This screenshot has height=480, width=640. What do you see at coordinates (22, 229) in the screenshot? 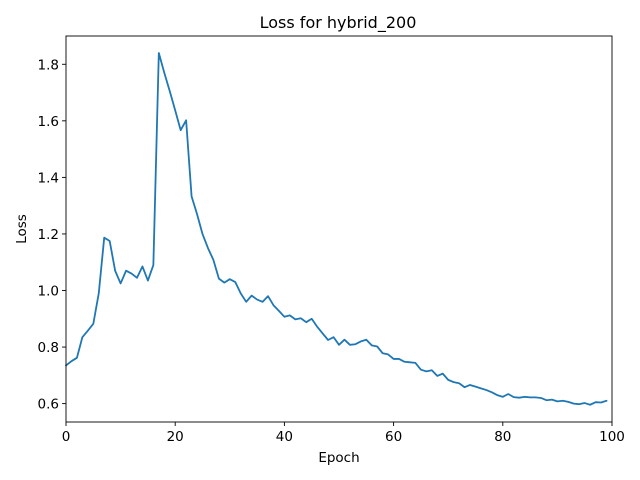
I see `y-axis-label: Loss` at bounding box center [22, 229].